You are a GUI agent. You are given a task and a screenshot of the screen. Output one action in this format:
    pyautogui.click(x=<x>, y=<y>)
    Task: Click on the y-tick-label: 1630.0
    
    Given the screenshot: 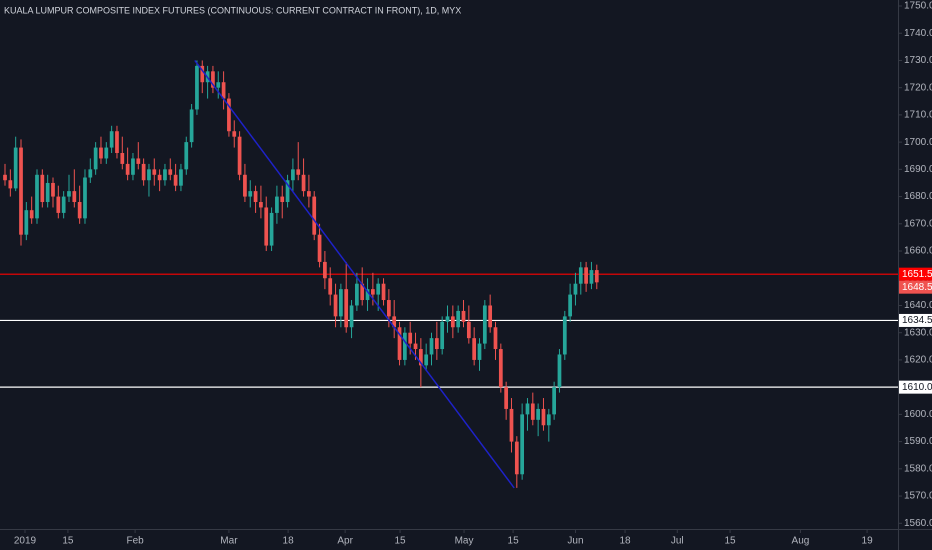 What is the action you would take?
    pyautogui.click(x=918, y=332)
    